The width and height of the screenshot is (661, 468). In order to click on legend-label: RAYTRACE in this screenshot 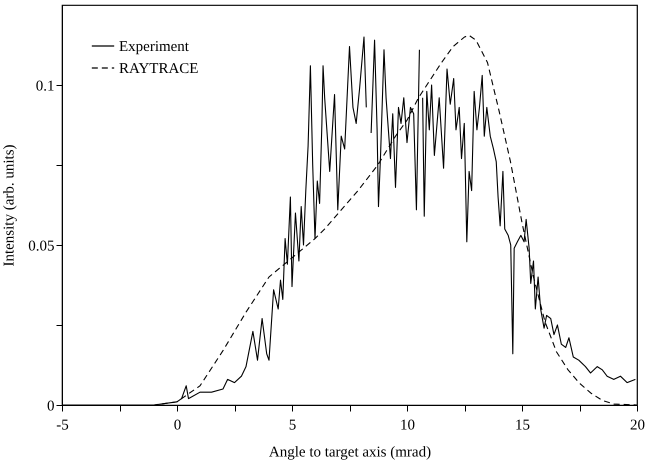, I will do `click(158, 69)`.